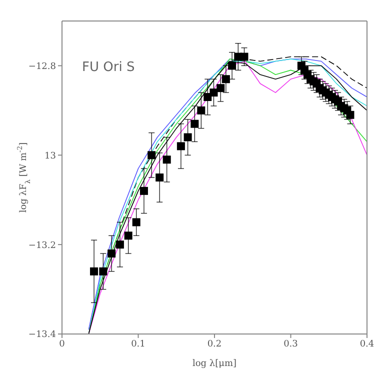 The width and height of the screenshot is (382, 382). Describe the element at coordinates (214, 364) in the screenshot. I see `x-axis-title: log λ[μm]` at that location.